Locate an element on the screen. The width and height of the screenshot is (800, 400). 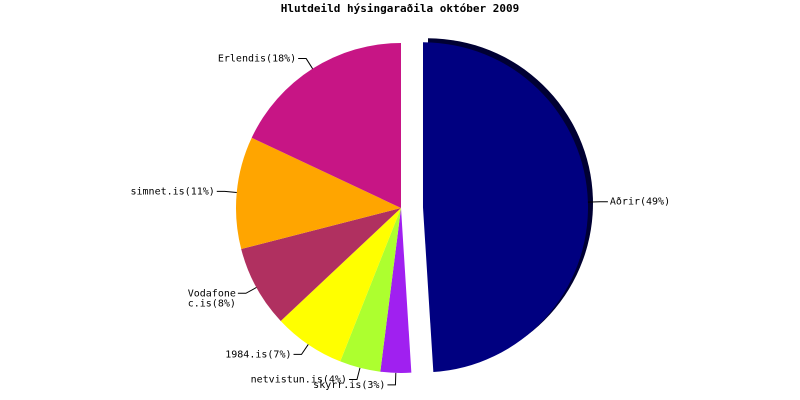
slice-value-label: (3%) is located at coordinates (373, 385).